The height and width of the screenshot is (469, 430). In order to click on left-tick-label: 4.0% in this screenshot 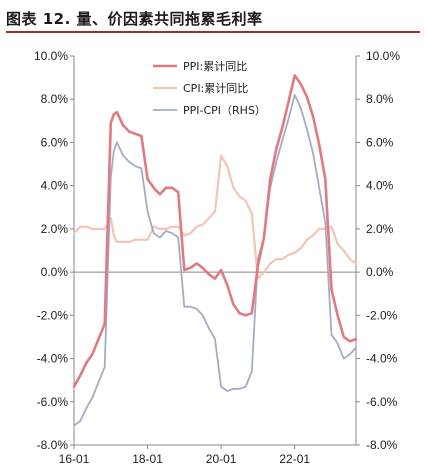, I will do `click(55, 186)`.